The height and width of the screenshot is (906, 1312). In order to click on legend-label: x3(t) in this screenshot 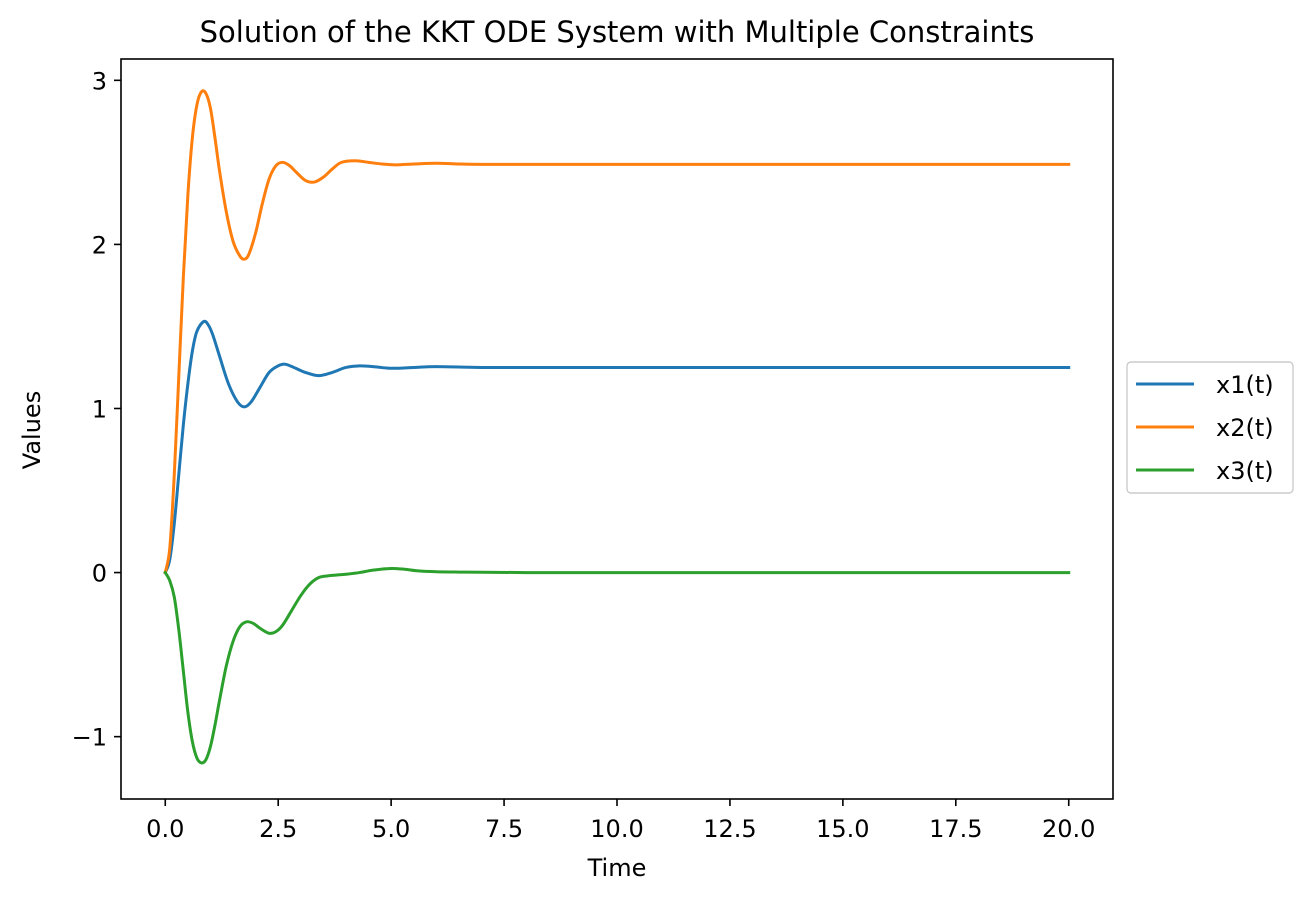, I will do `click(1245, 471)`.